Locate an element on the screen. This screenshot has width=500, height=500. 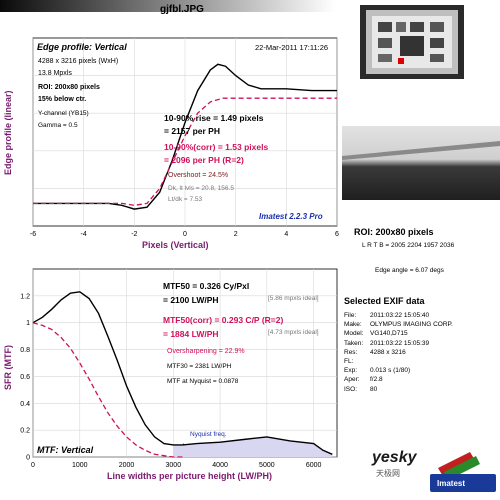
exif-value: 4288 x 3216 is located at coordinates (388, 352).